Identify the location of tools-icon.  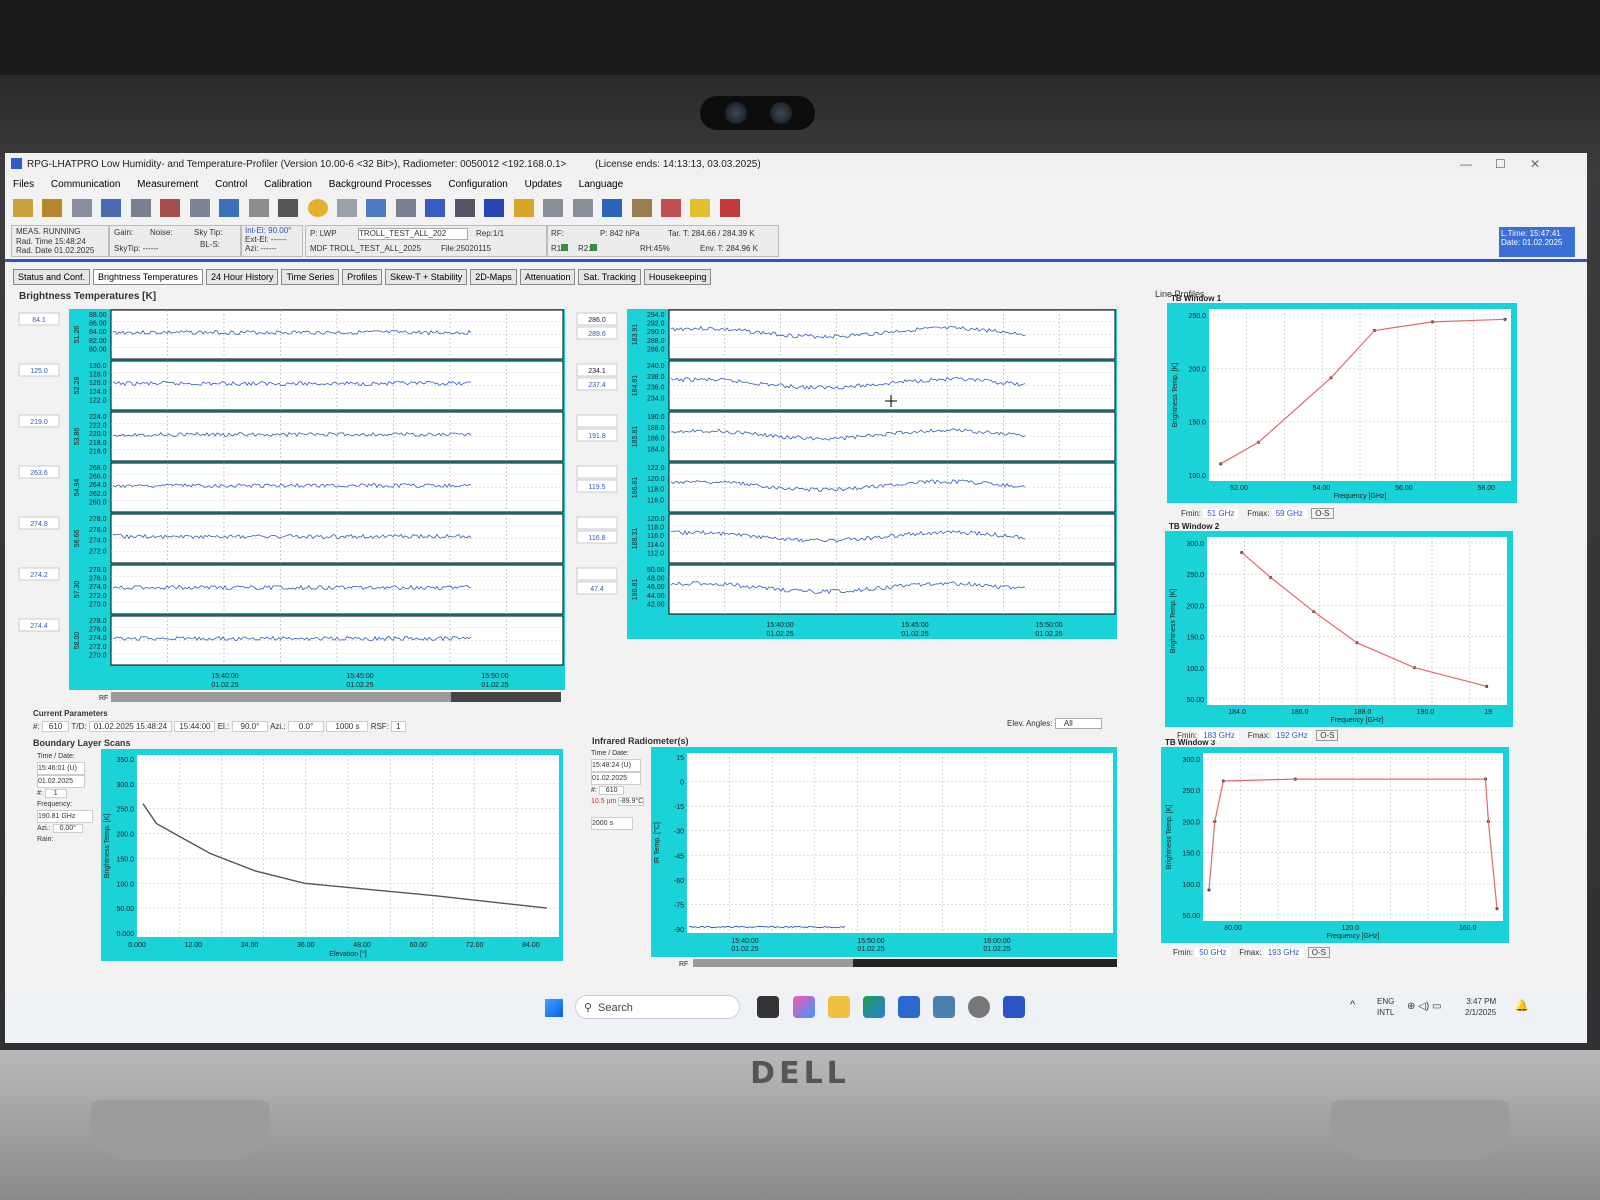
(81, 208).